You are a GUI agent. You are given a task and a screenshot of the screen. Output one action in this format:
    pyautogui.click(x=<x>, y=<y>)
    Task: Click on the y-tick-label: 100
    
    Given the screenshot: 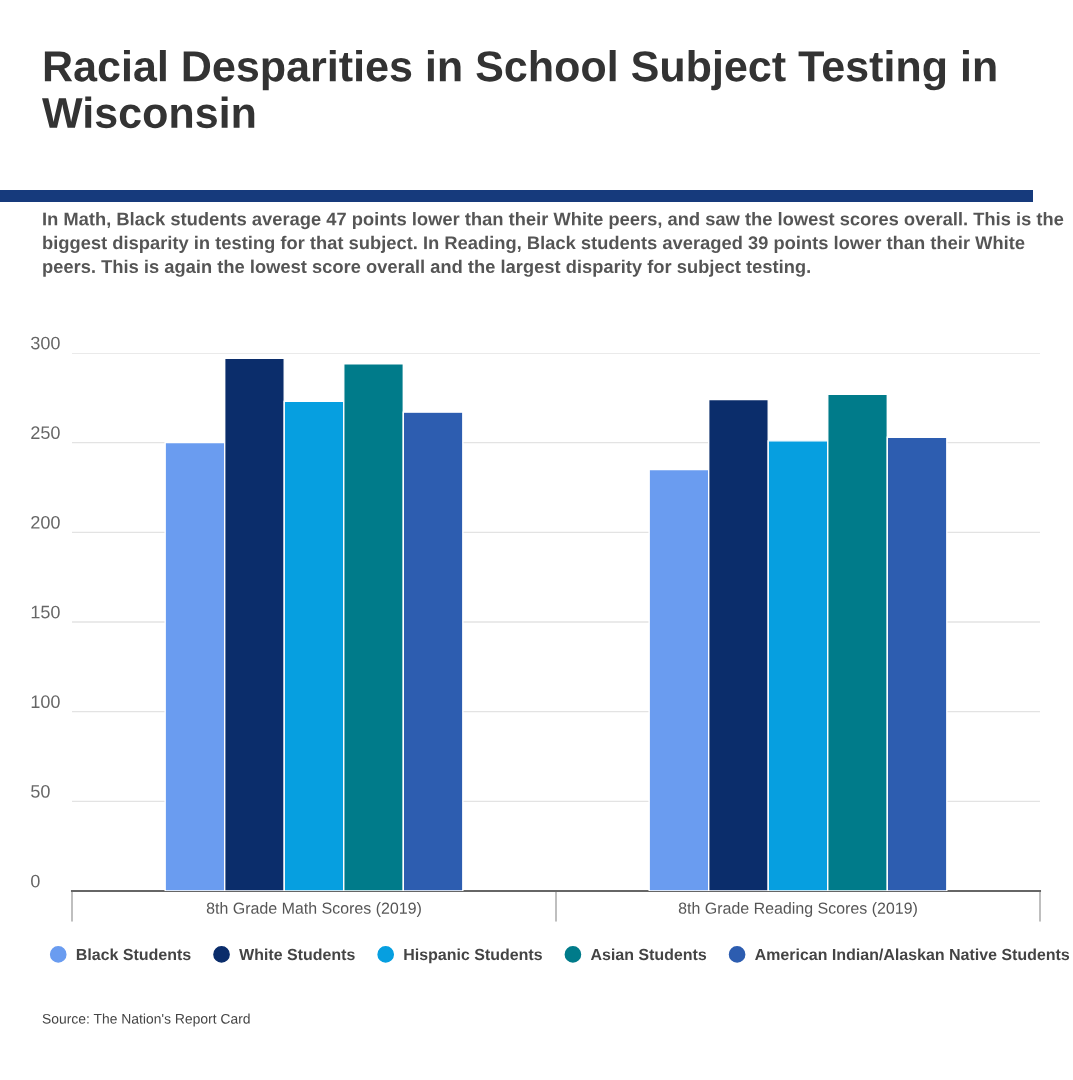 What is the action you would take?
    pyautogui.click(x=45, y=702)
    